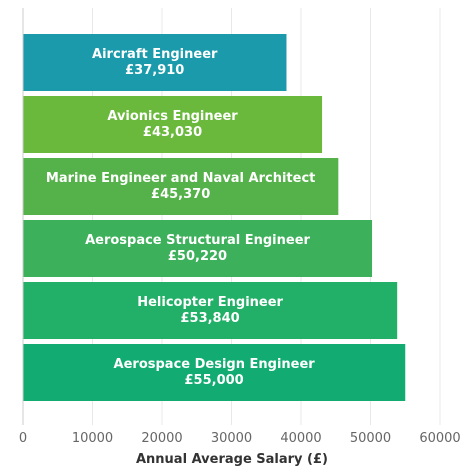 This screenshot has height=474, width=474. What do you see at coordinates (155, 54) in the screenshot?
I see `bar-category-label: Aircraft Engineer` at bounding box center [155, 54].